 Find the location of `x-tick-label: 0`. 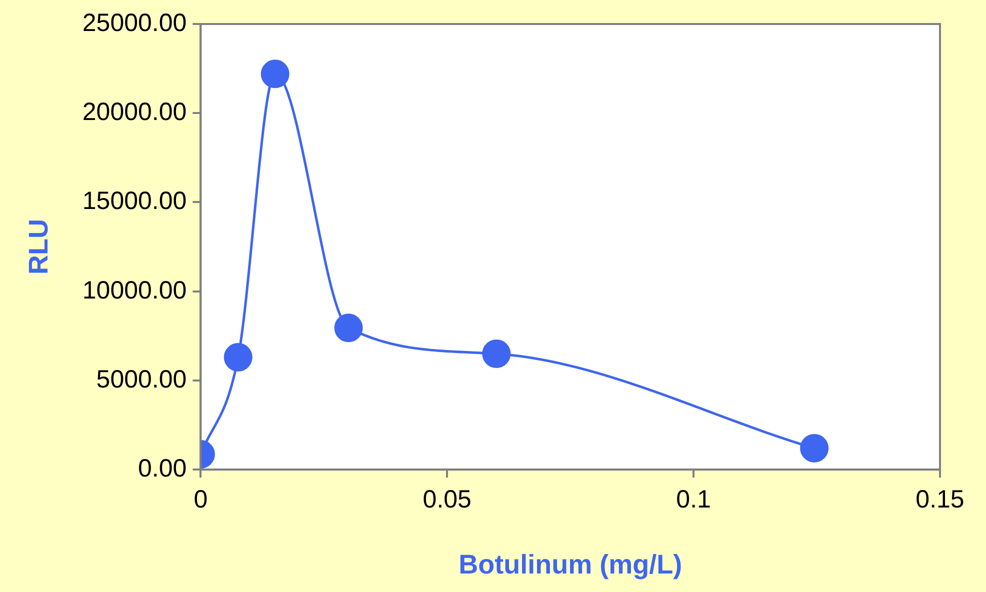

x-tick-label: 0 is located at coordinates (201, 499).